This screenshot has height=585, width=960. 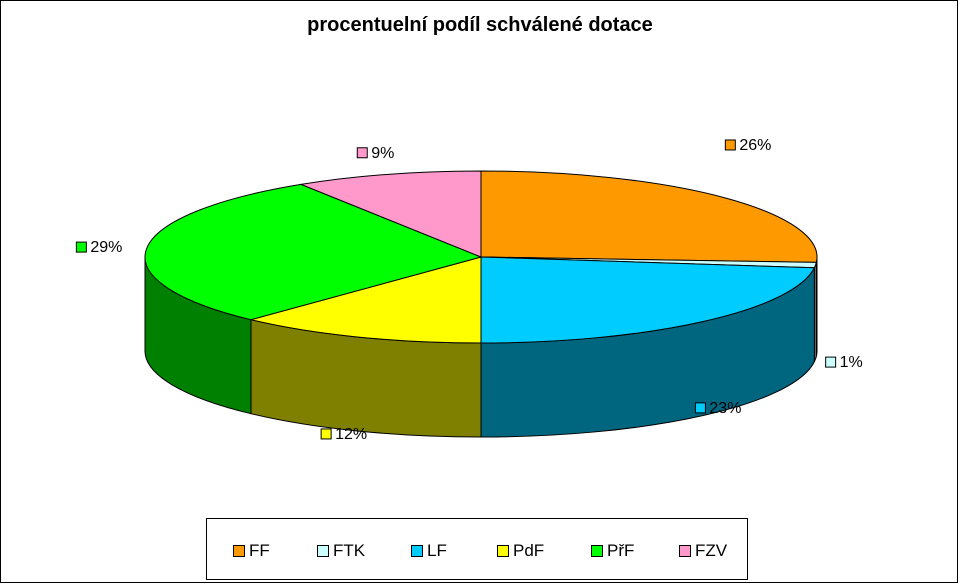 I want to click on data-label-key-ff, so click(x=730, y=145).